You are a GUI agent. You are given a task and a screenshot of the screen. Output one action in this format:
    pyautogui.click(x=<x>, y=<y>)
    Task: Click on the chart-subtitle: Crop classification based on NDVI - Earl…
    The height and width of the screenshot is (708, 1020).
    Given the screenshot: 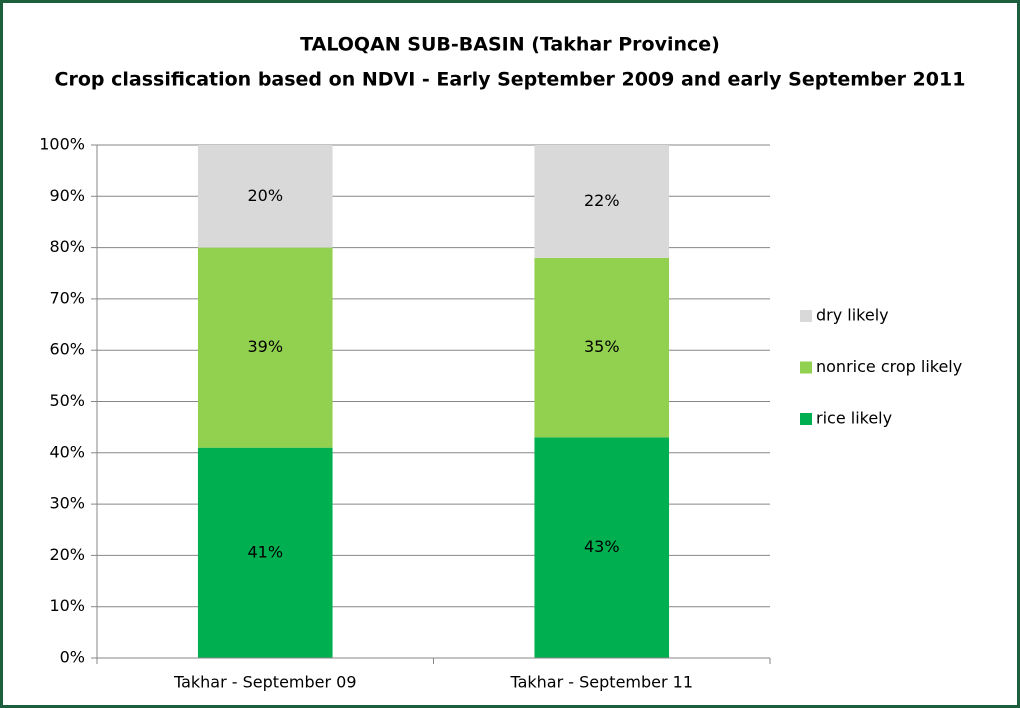 What is the action you would take?
    pyautogui.click(x=510, y=80)
    